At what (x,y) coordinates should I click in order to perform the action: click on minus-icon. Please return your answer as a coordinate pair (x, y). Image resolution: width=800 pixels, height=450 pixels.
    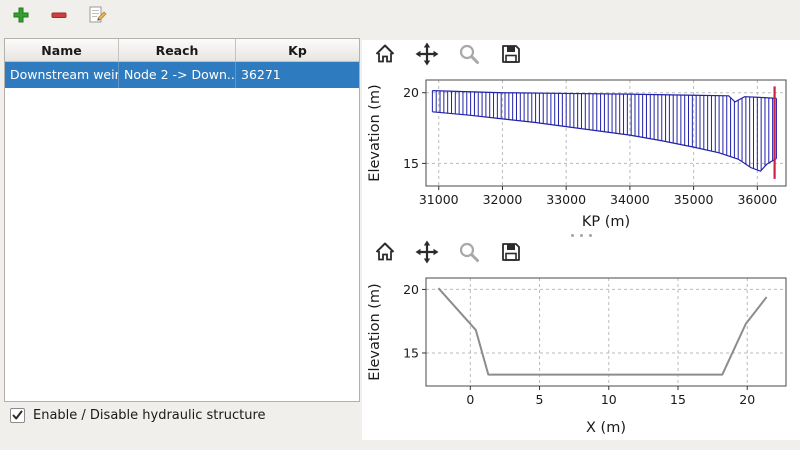
    Looking at the image, I should click on (59, 17).